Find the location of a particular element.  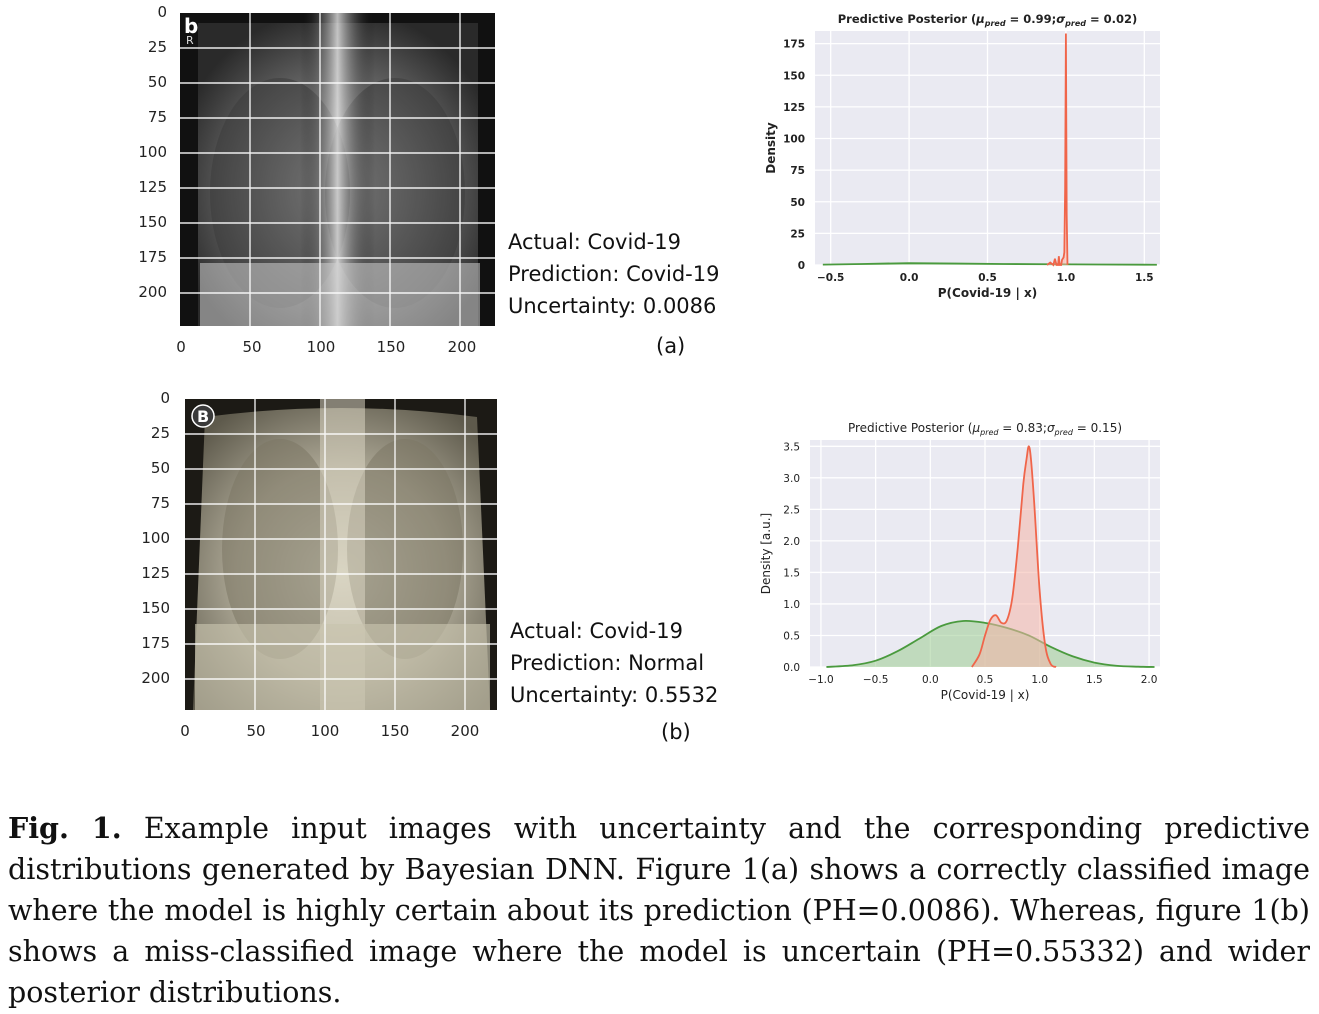

caption-label: Fig. 1. is located at coordinates (65, 828).